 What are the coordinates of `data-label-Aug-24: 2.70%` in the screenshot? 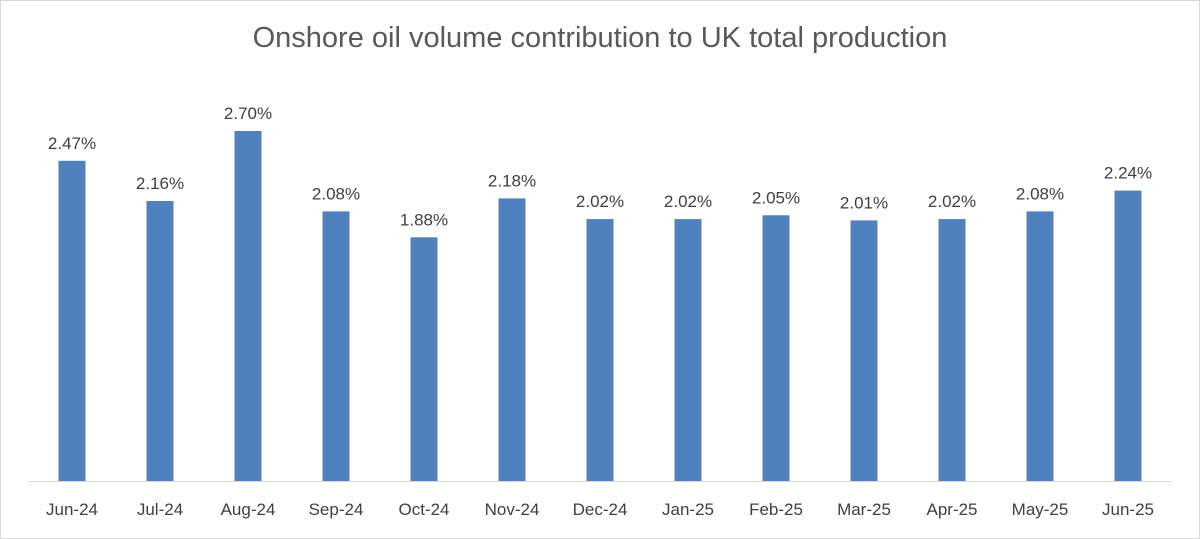 It's located at (248, 113).